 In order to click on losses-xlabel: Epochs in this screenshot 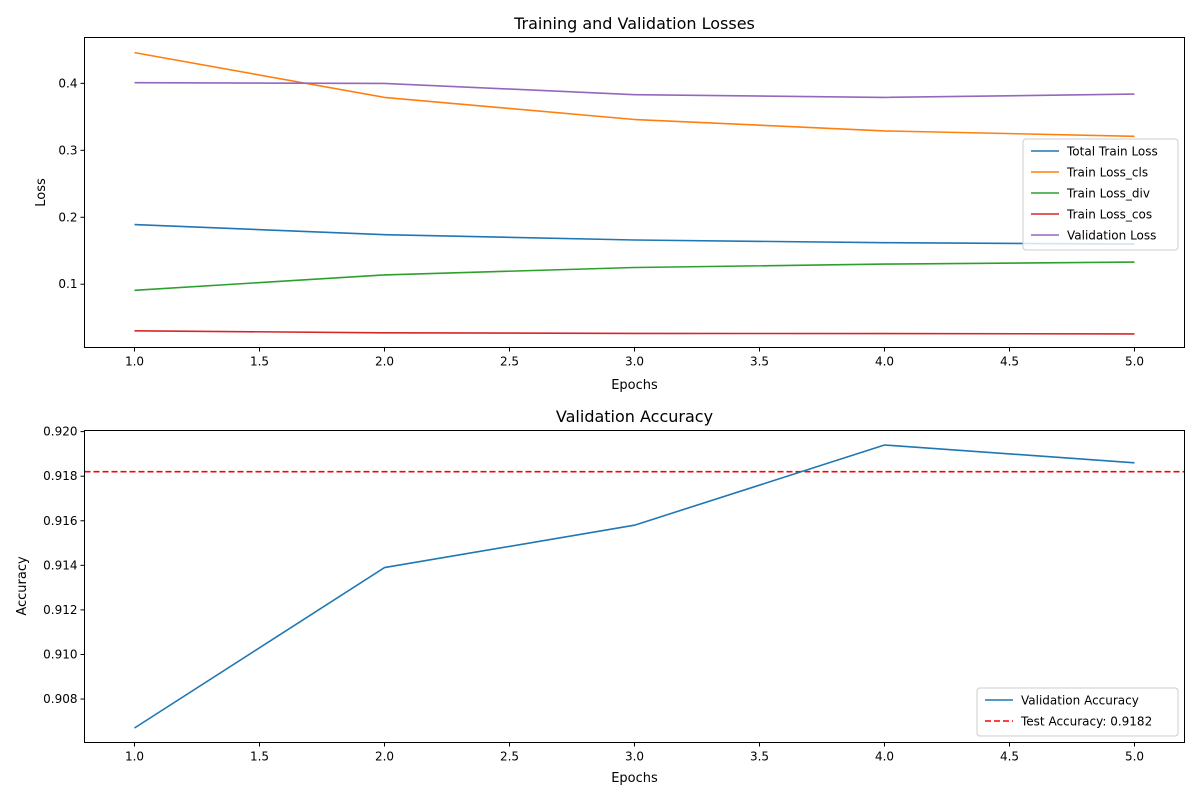, I will do `click(634, 385)`.